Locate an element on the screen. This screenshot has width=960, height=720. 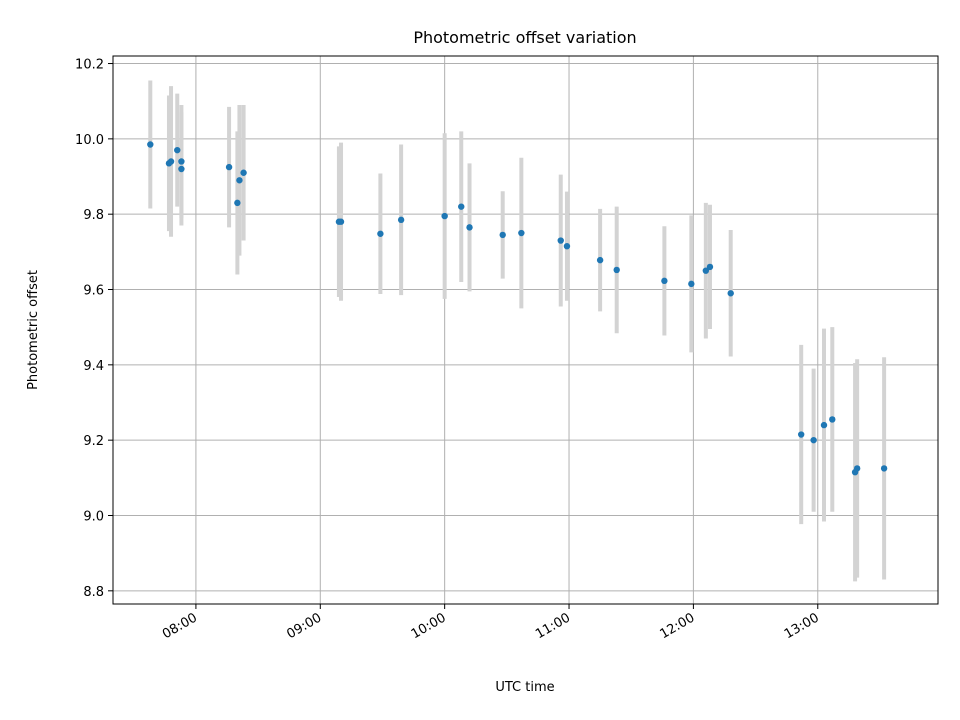
x-axis: 08:00 09:00 10:00 11:00 12:00 13:00 is located at coordinates (491, 623).